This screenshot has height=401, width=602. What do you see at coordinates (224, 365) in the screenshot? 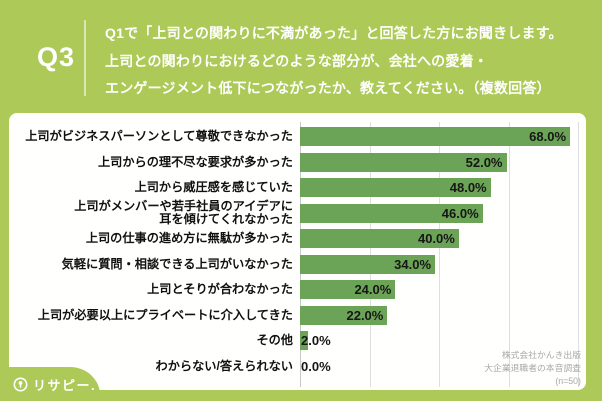
I see `category-label: わからない/答えられない` at bounding box center [224, 365].